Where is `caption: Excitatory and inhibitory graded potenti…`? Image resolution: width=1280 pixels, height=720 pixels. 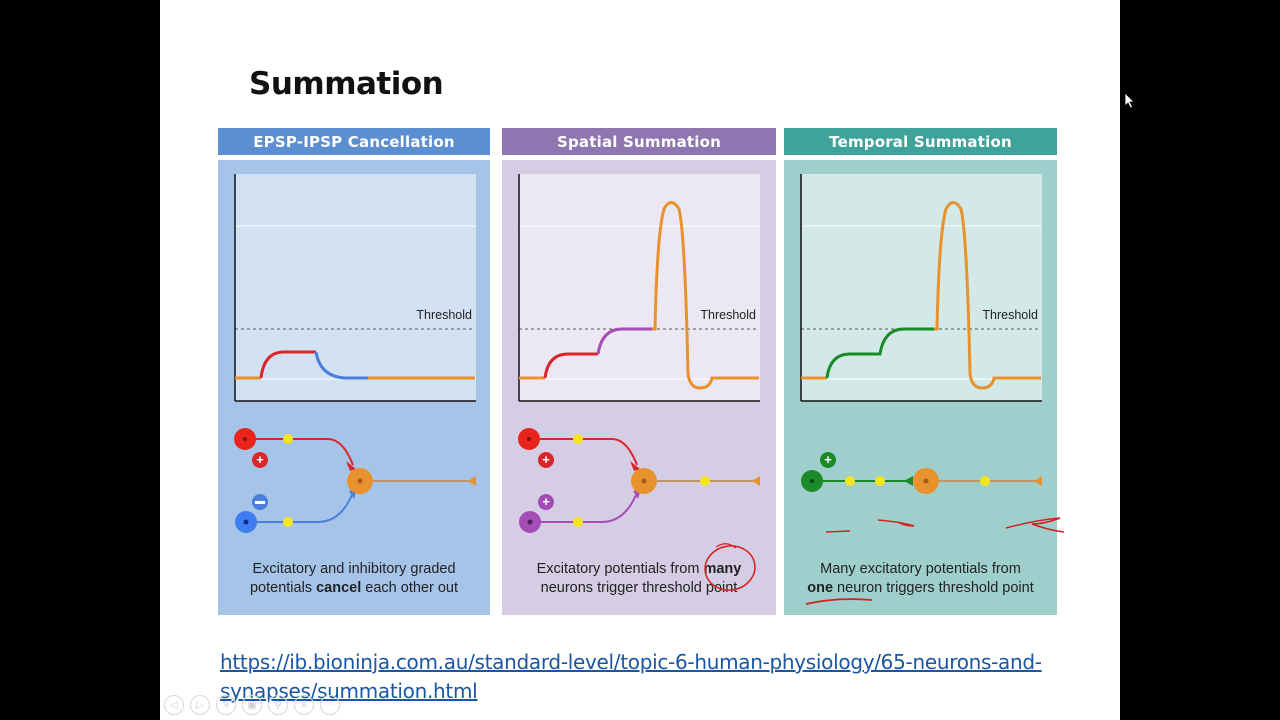
caption: Excitatory and inhibitory graded potenti… is located at coordinates (353, 578).